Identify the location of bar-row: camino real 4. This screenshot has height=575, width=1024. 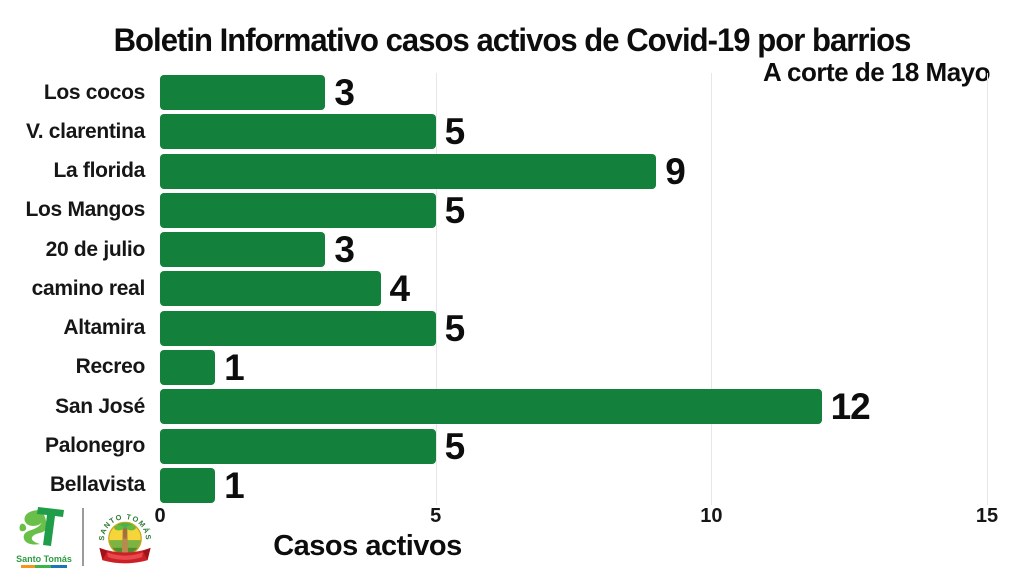
(512, 288).